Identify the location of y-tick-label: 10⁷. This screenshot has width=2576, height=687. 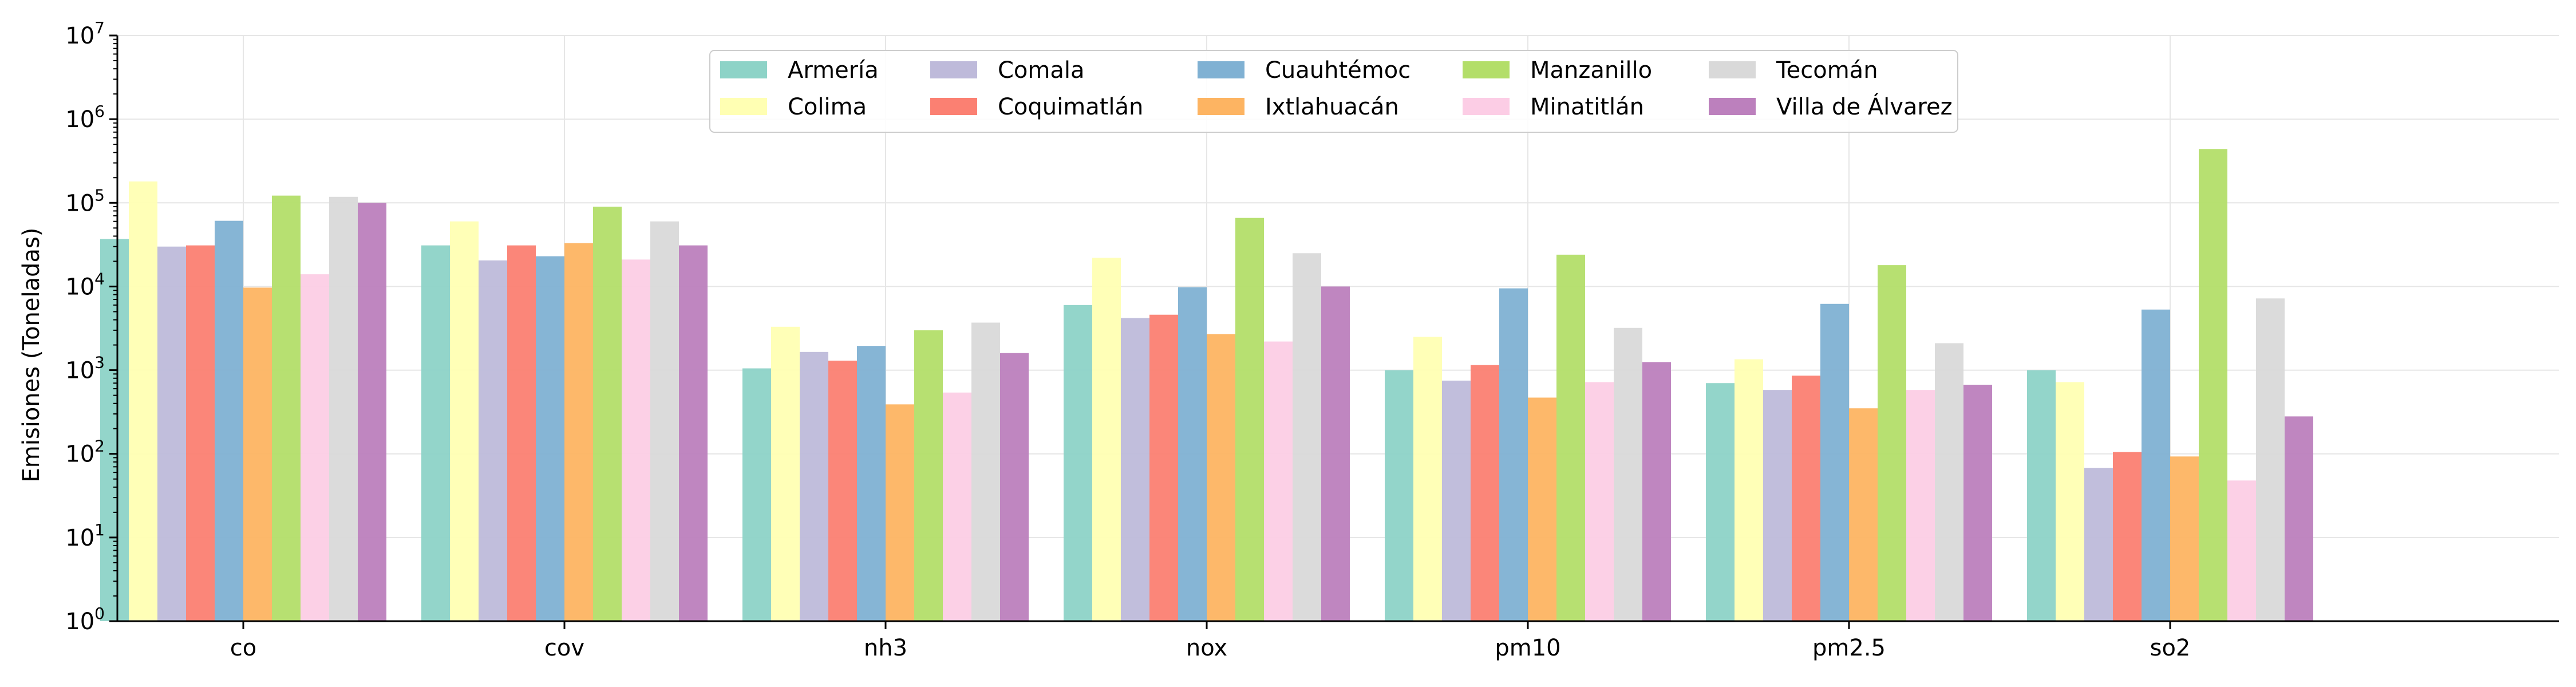
(85, 34).